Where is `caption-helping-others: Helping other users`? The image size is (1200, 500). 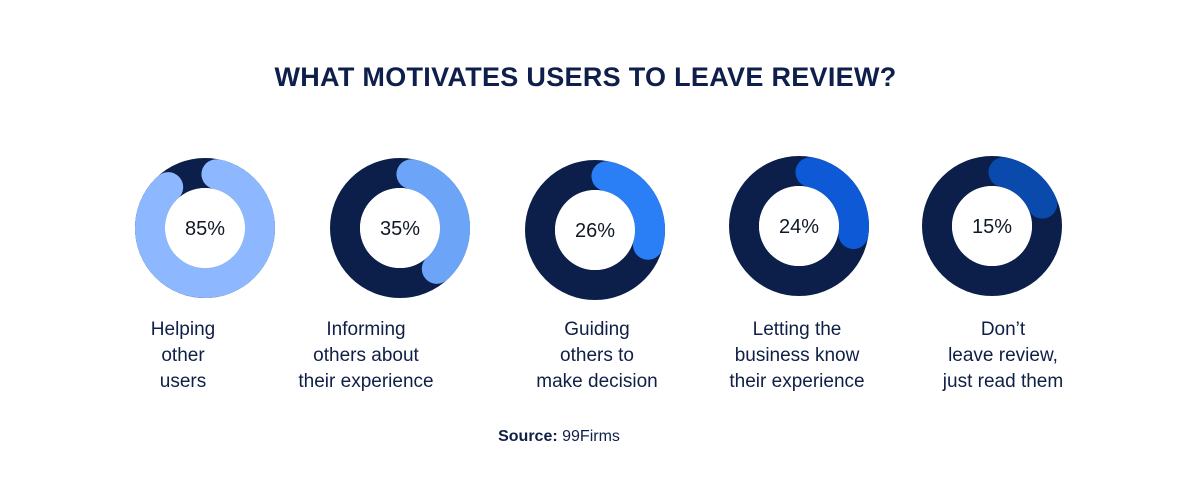 caption-helping-others: Helping other users is located at coordinates (183, 356).